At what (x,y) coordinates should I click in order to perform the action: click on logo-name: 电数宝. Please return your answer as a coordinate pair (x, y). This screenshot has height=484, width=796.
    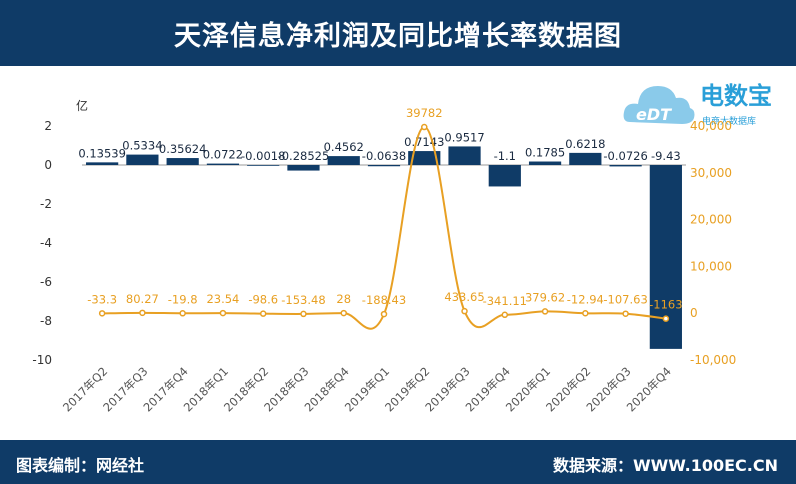
    Looking at the image, I should click on (736, 96).